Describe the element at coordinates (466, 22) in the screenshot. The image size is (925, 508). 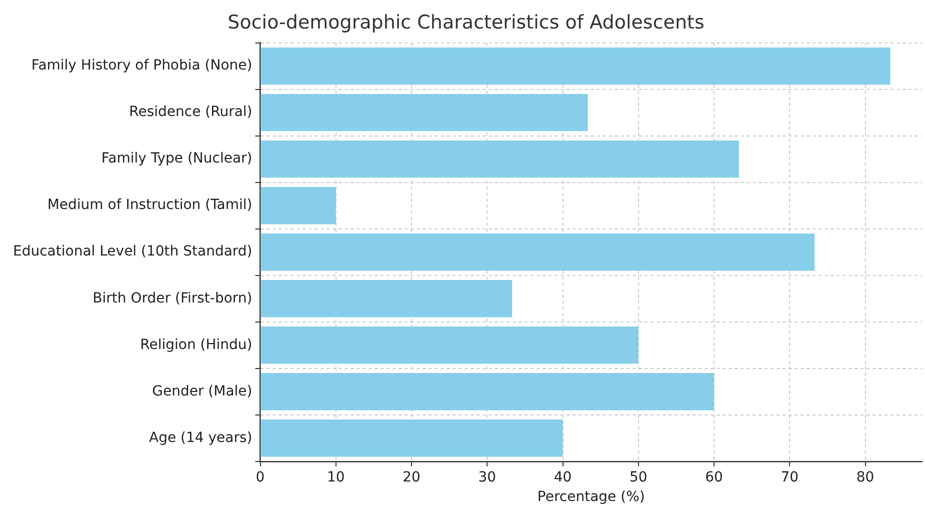
I see `chart-title: Socio-demographic Characteristics of Adolescents` at that location.